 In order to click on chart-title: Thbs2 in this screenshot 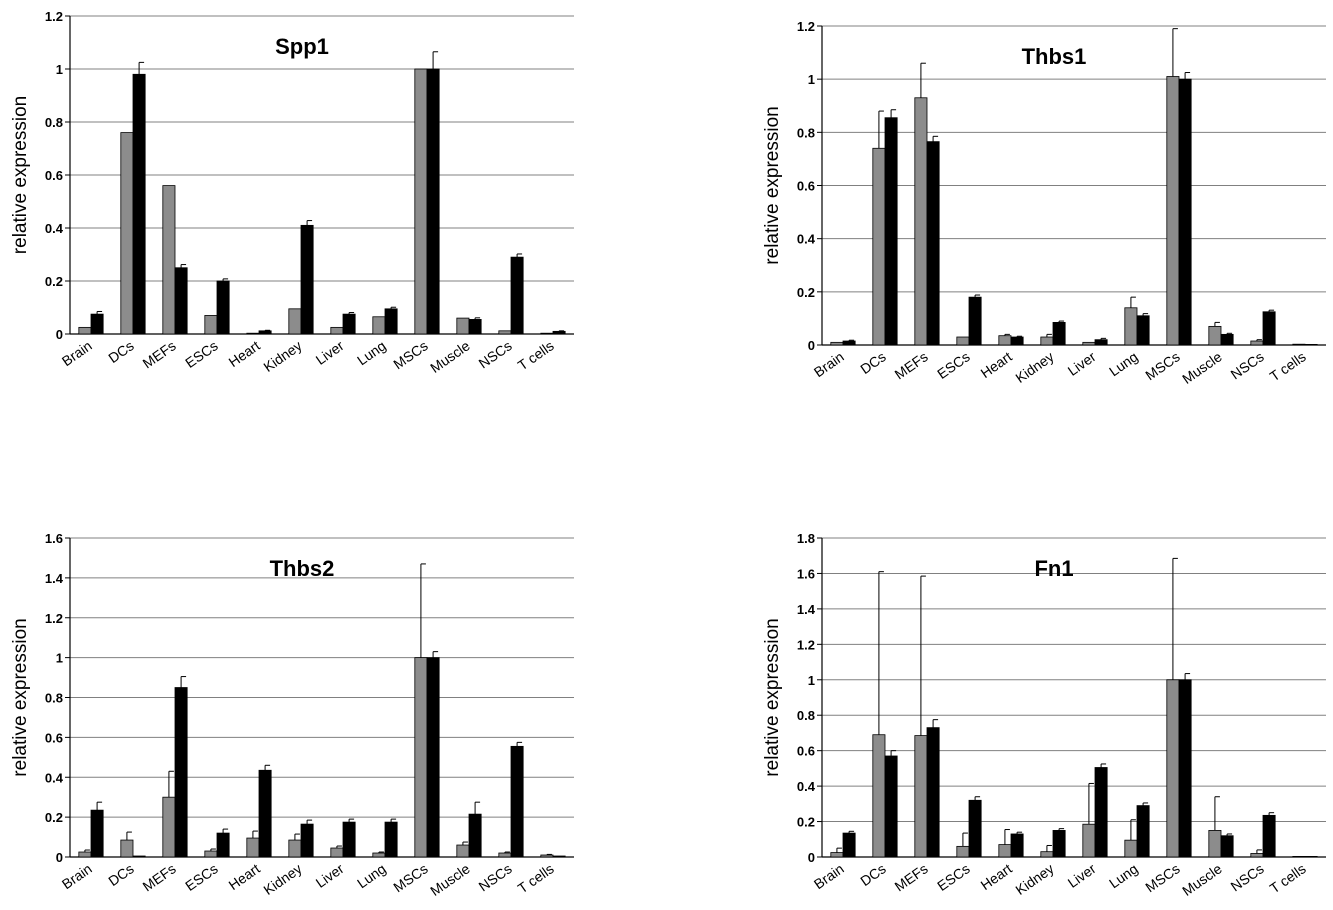, I will do `click(302, 568)`.